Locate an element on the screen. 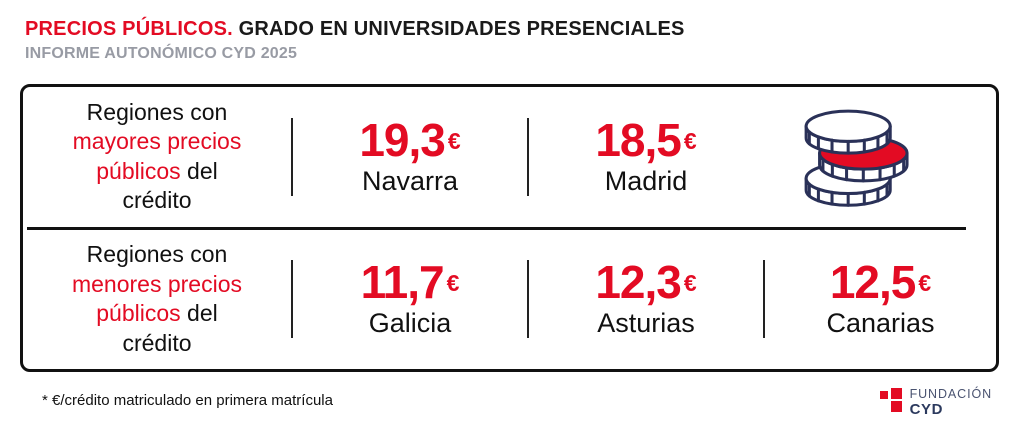  stat-value: 12,3 € is located at coordinates (646, 282).